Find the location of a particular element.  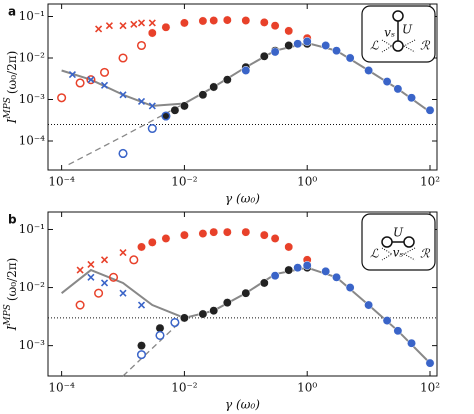

y-label-symbol: I is located at coordinates (12, 121).